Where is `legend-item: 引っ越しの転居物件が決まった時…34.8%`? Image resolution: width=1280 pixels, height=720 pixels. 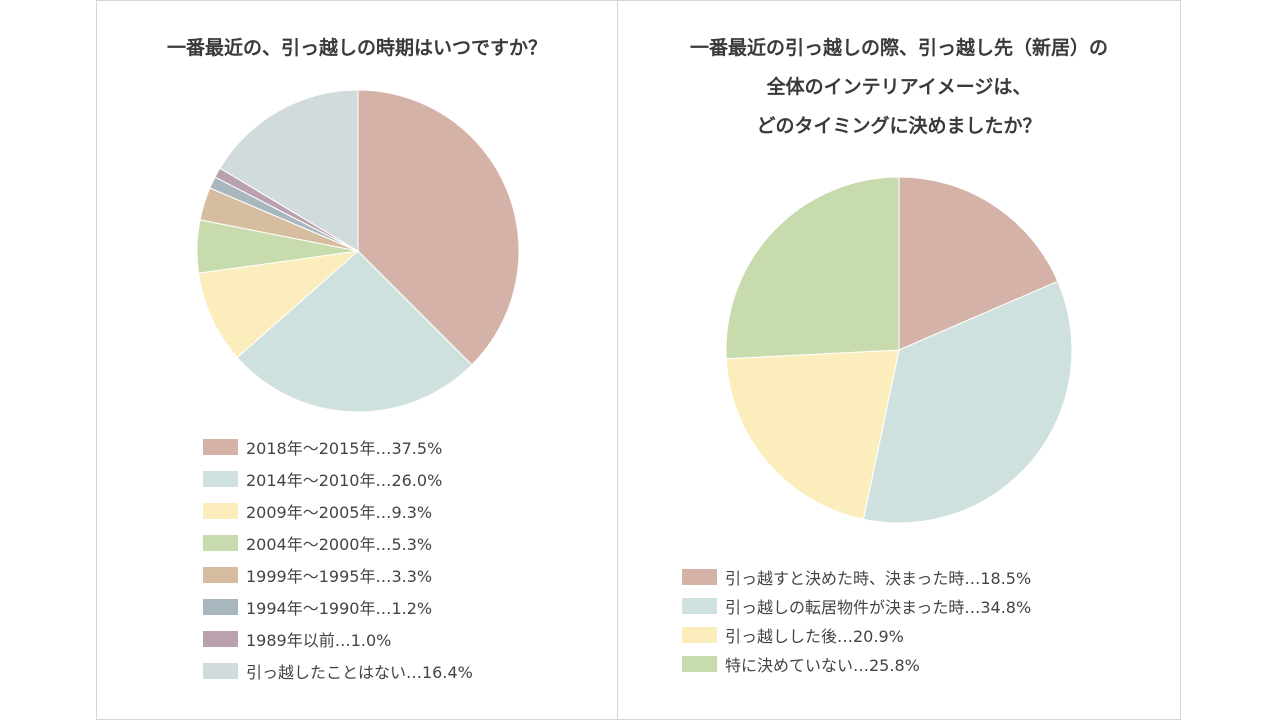
legend-item: 引っ越しの転居物件が決まった時…34.8% is located at coordinates (856, 605).